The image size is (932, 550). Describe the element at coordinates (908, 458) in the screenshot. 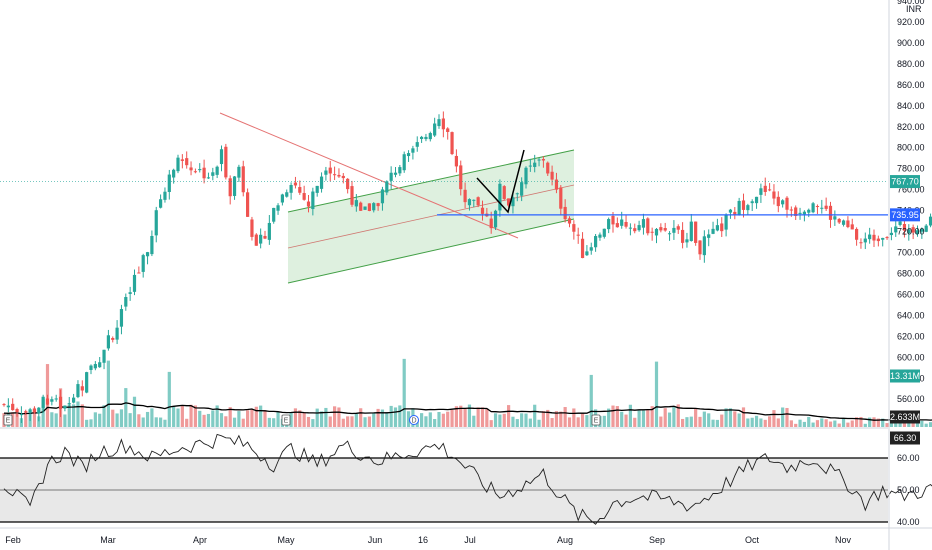

I see `rsi-tick-label: 60.00` at that location.